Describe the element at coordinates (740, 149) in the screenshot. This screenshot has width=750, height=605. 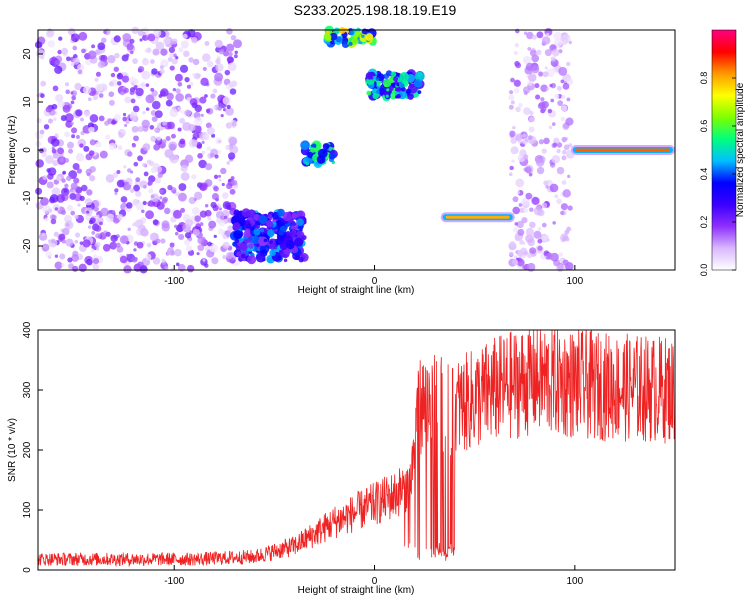
I see `colorbar-label: Normalized spectral amplitude` at that location.